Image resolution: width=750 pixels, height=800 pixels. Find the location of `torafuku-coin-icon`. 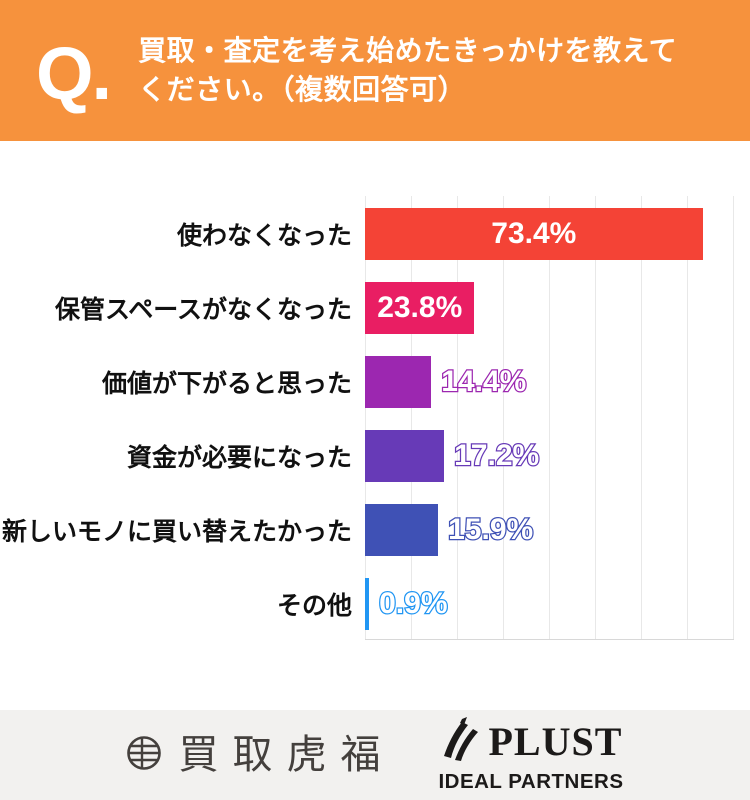

torafuku-coin-icon is located at coordinates (144, 755).